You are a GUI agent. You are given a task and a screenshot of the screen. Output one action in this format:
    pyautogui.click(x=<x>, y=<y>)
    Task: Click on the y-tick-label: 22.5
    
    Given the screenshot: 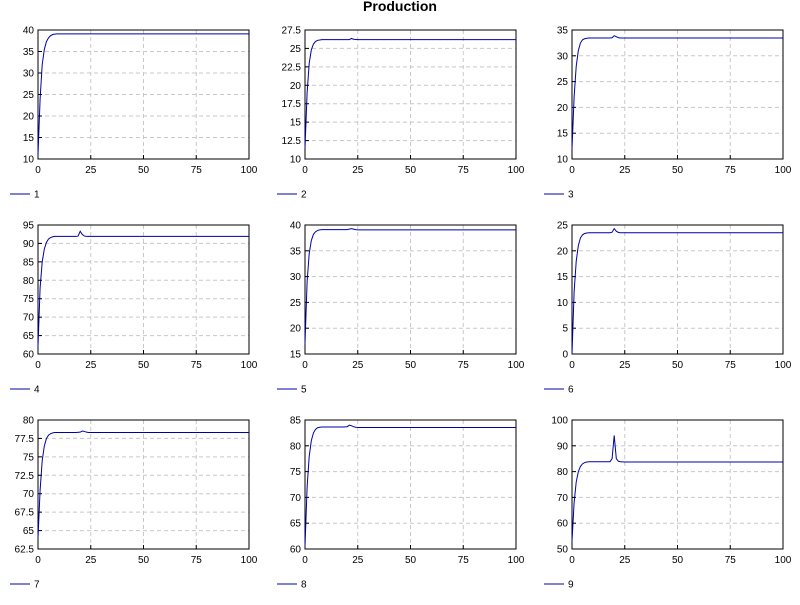 What is the action you would take?
    pyautogui.click(x=292, y=67)
    